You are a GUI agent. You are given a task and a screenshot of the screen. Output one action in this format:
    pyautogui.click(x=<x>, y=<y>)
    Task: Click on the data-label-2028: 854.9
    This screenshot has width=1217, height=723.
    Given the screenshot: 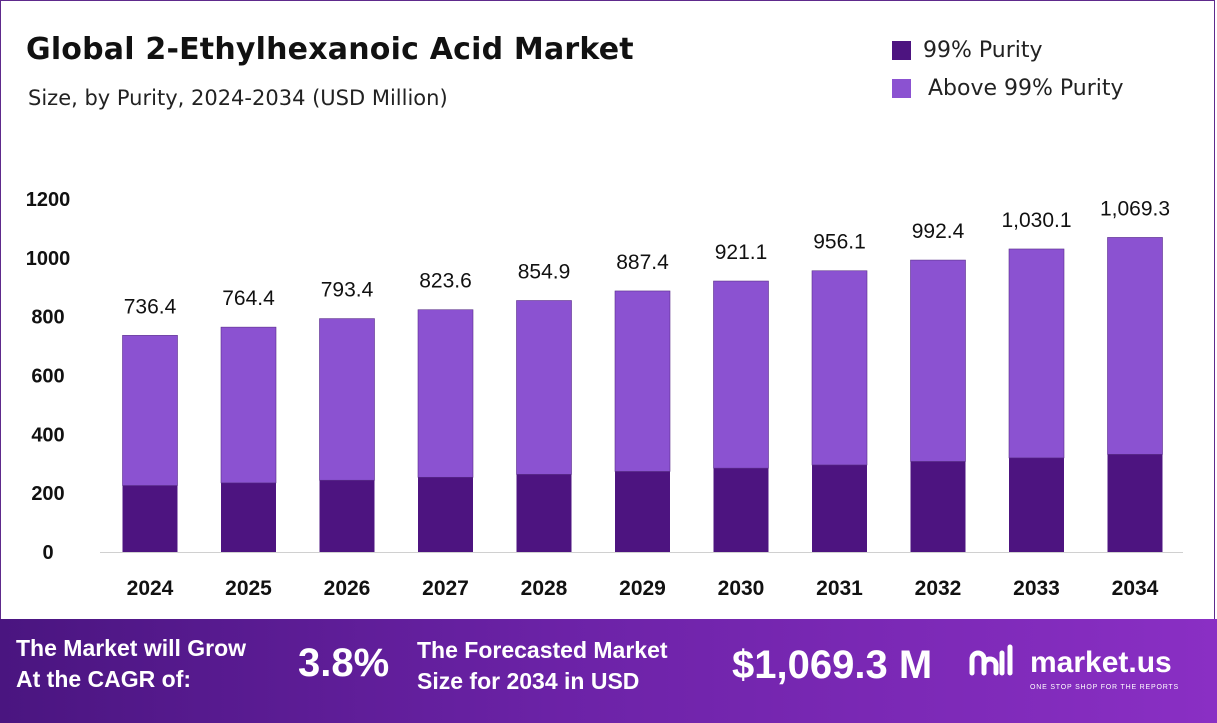 What is the action you would take?
    pyautogui.click(x=544, y=272)
    